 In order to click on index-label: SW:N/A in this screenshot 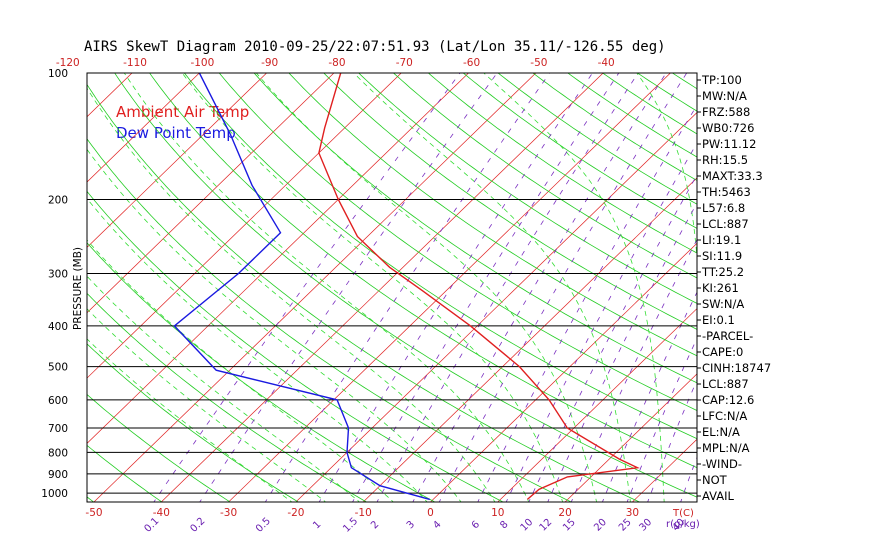, I will do `click(723, 304)`.